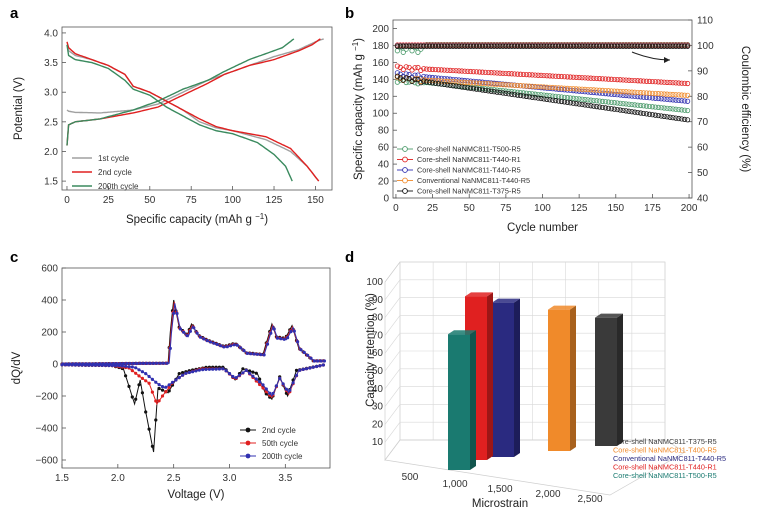 This screenshot has width=760, height=510. Describe the element at coordinates (378, 424) in the screenshot. I see `panel-d-ytick-label: 20` at that location.